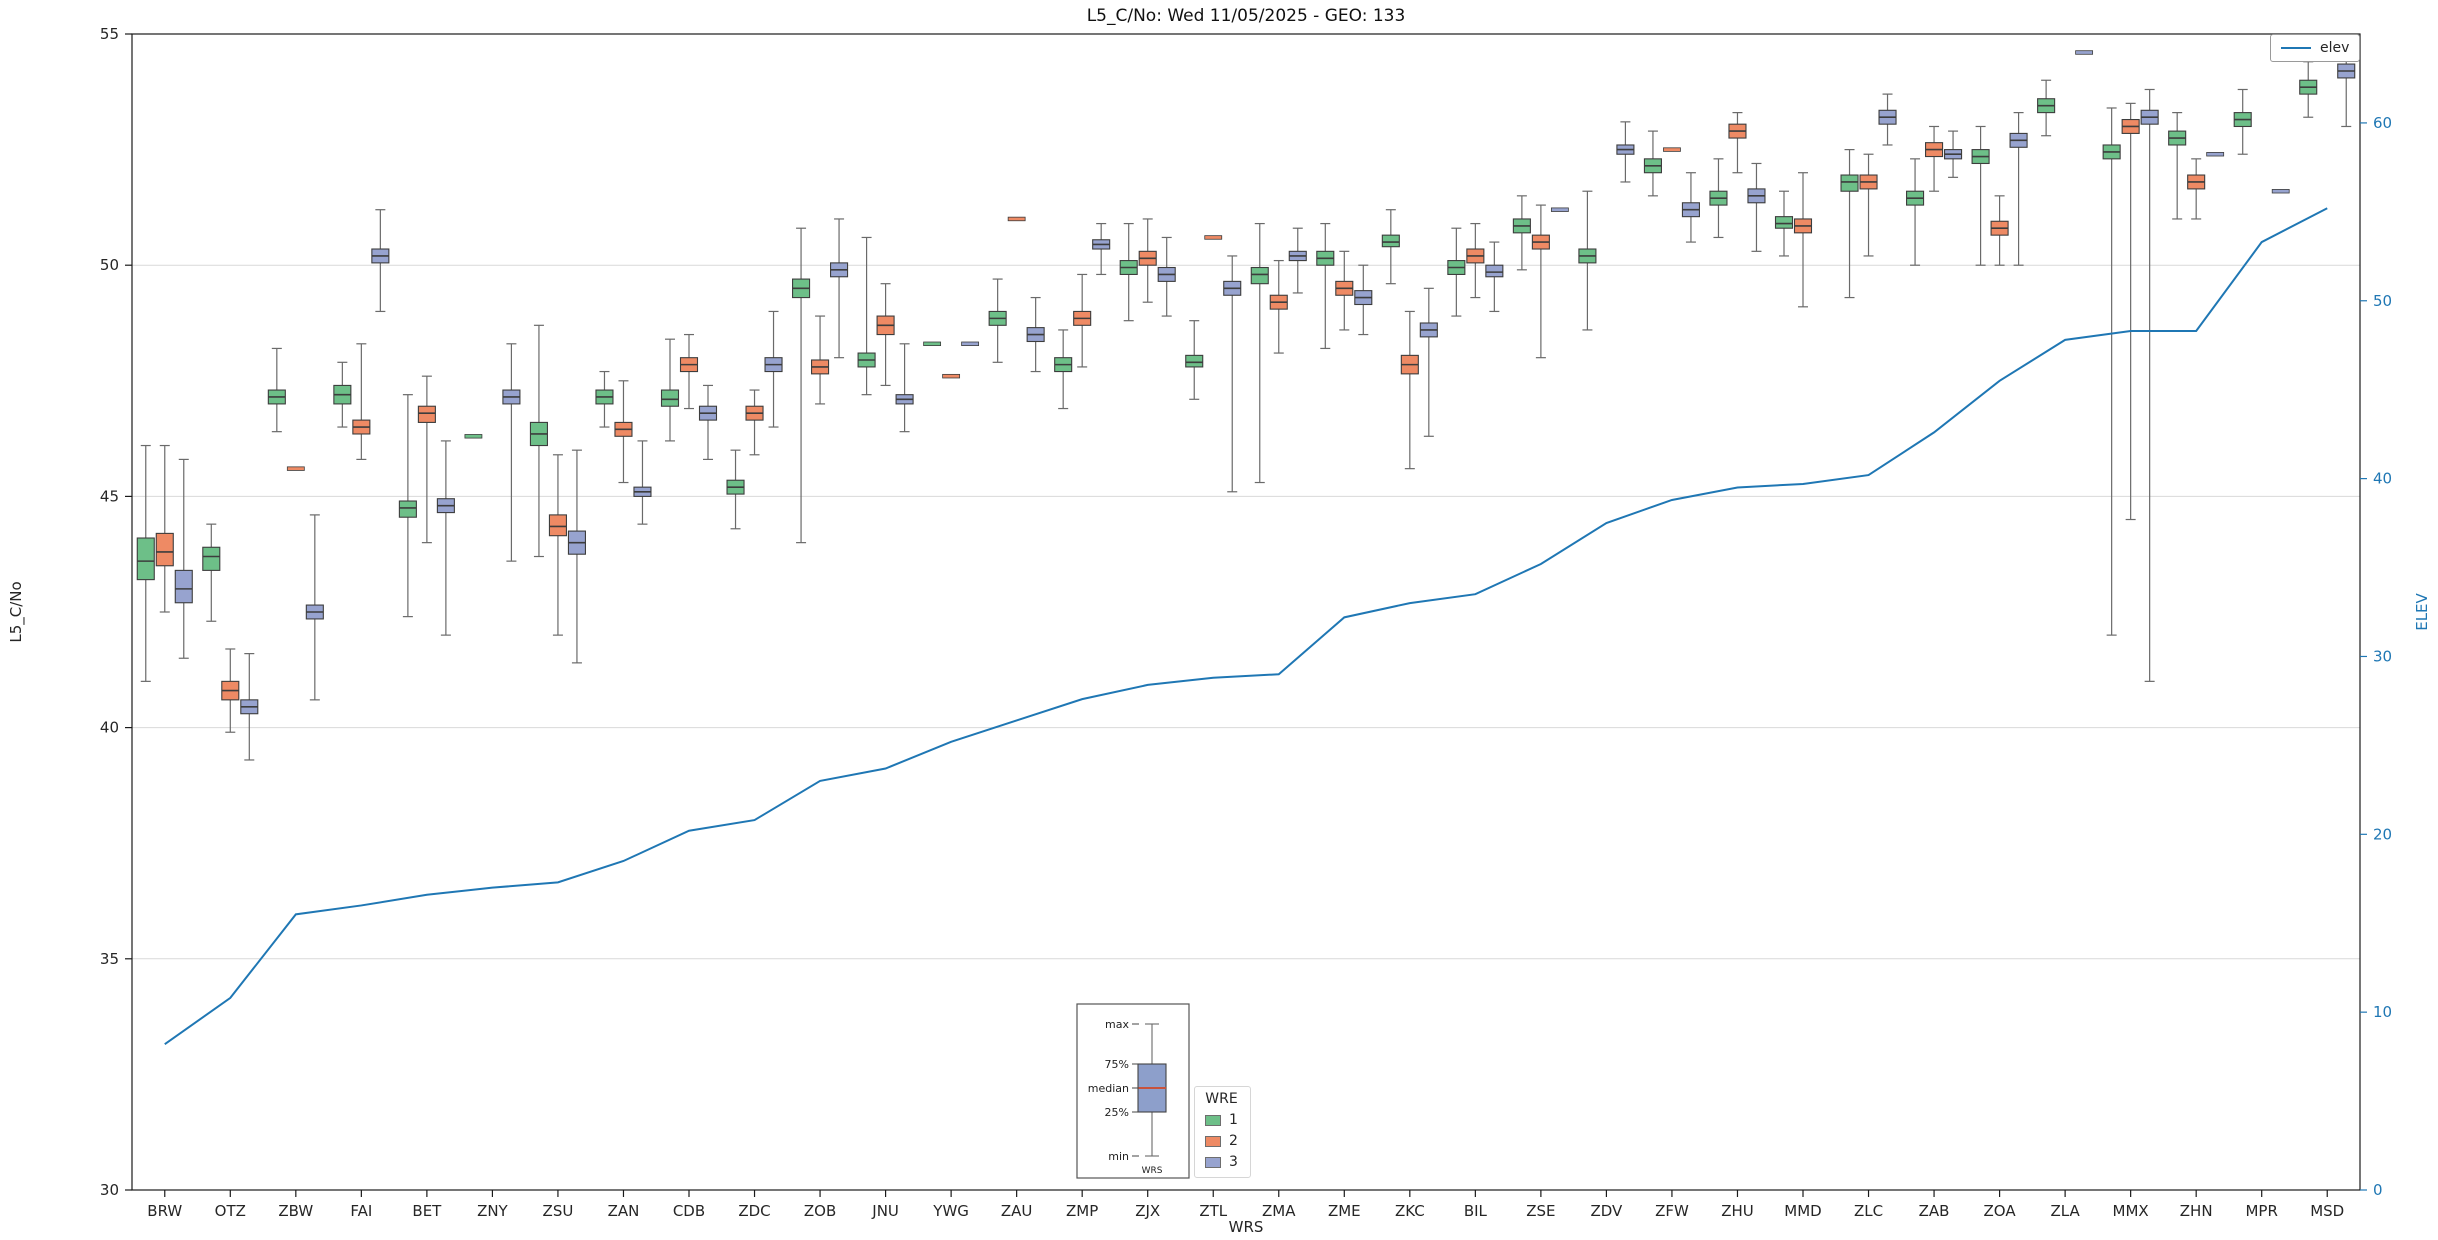 This screenshot has width=2438, height=1240. What do you see at coordinates (2000, 1211) in the screenshot?
I see `x-tick-label-ZOA: ZOA` at bounding box center [2000, 1211].